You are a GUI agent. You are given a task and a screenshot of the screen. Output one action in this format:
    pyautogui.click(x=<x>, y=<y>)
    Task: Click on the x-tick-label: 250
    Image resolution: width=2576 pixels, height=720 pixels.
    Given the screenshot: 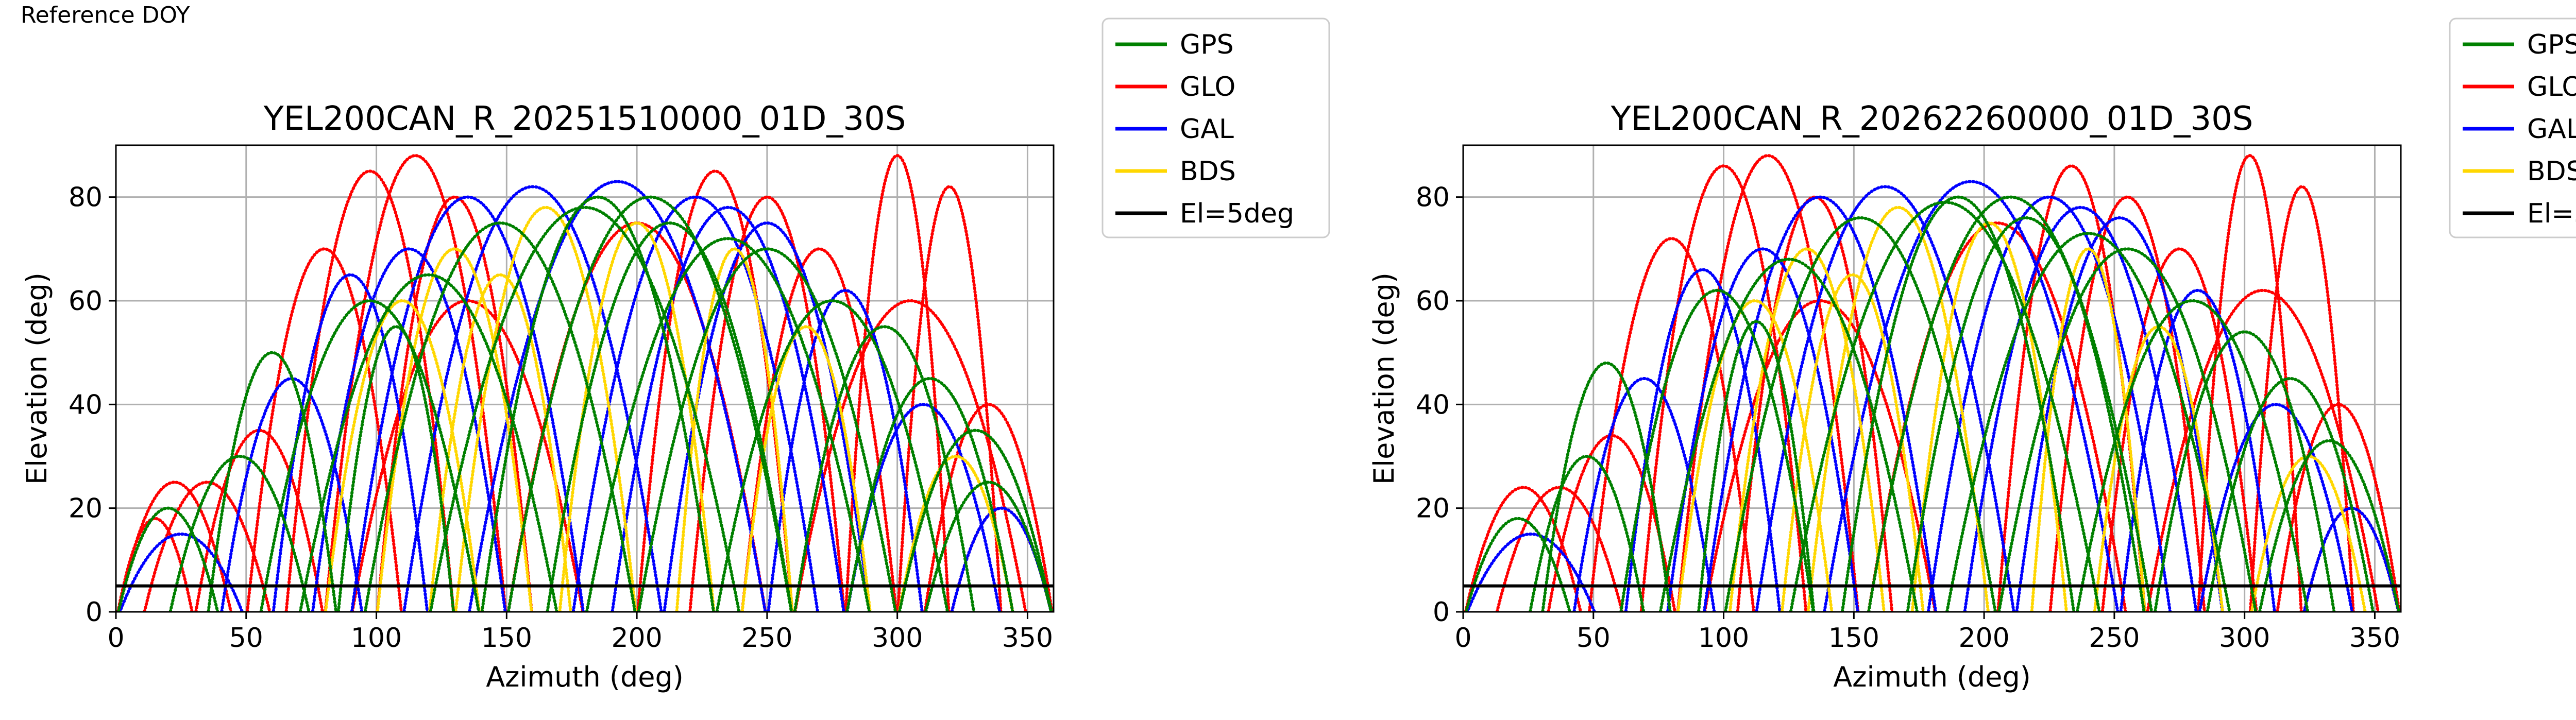 What is the action you would take?
    pyautogui.click(x=766, y=638)
    